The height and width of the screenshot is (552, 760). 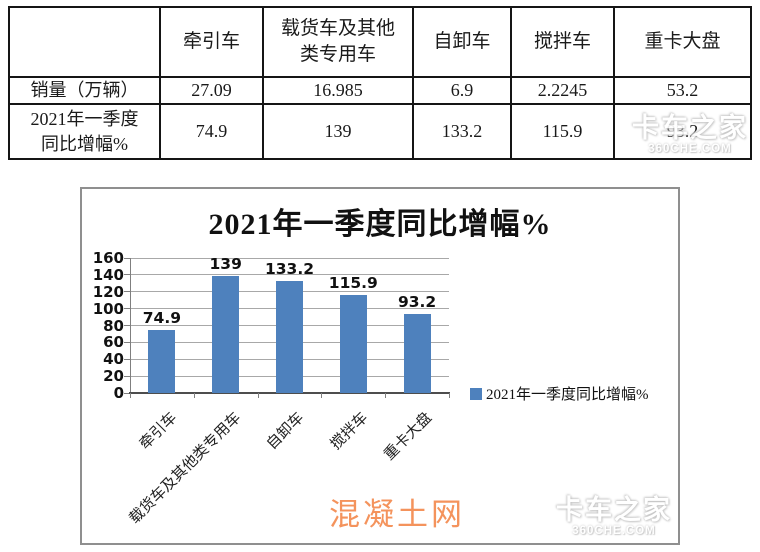 What do you see at coordinates (397, 514) in the screenshot?
I see `concrete-net-watermark: 混凝土网` at bounding box center [397, 514].